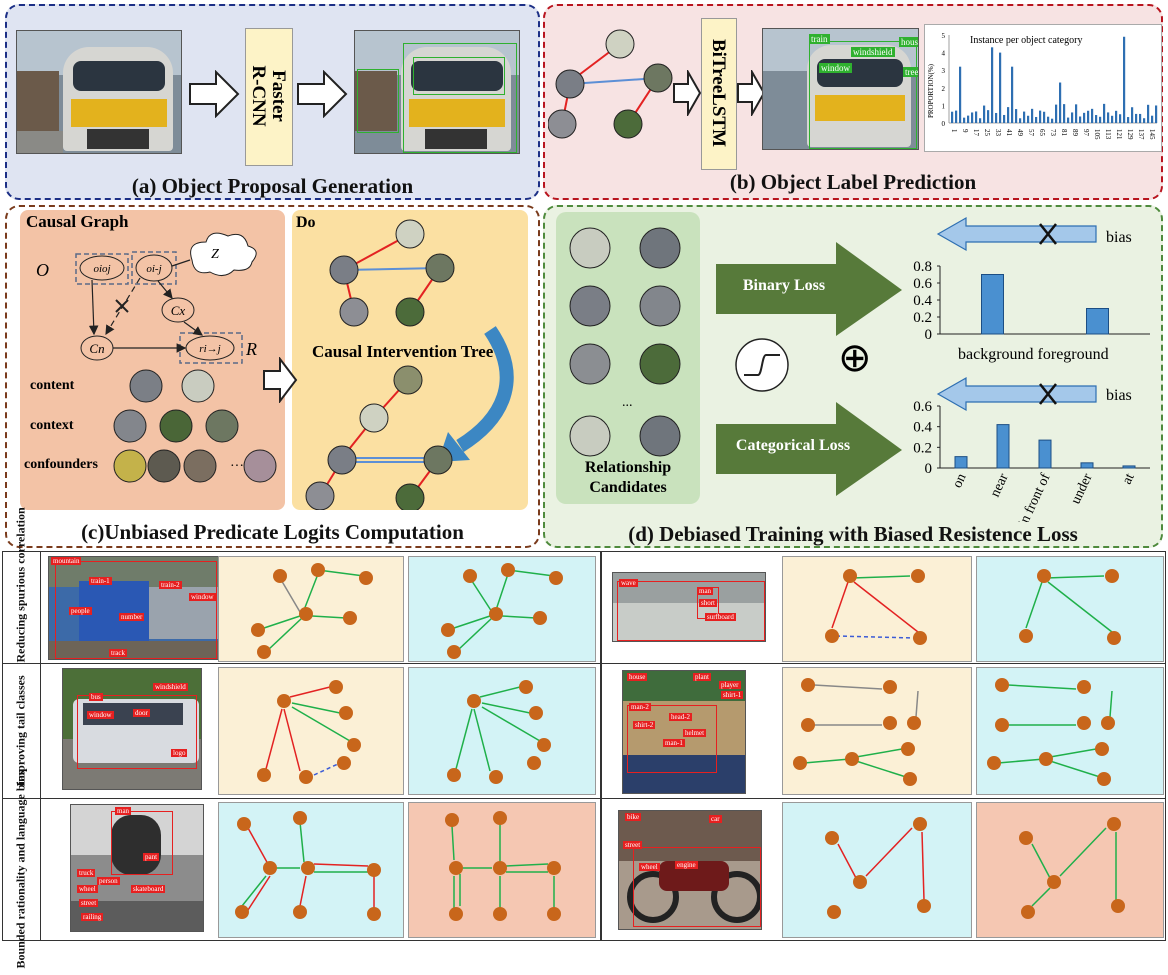 This screenshot has height=975, width=1168. What do you see at coordinates (77, 221) in the screenshot?
I see `causal-graph-title: Causal Graph` at bounding box center [77, 221].